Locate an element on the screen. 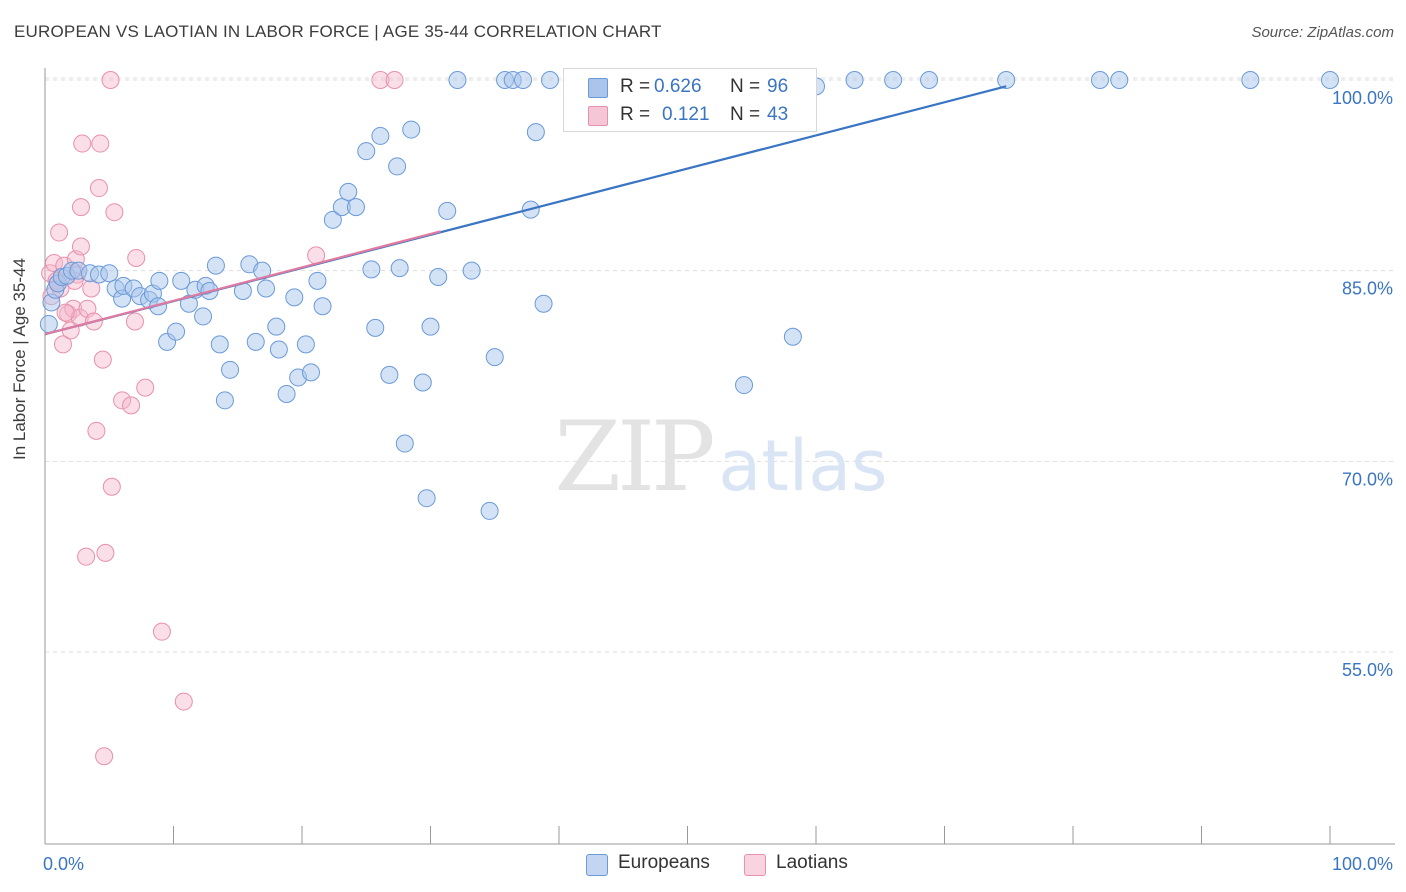 Image resolution: width=1406 pixels, height=892 pixels. legend-r-value: 0.626 is located at coordinates (678, 86).